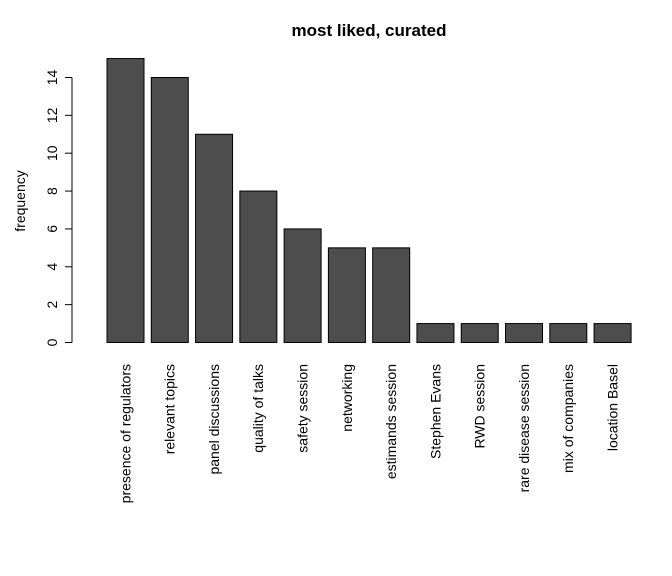 The image size is (672, 576). What do you see at coordinates (52, 77) in the screenshot?
I see `y-tick-label: 14` at bounding box center [52, 77].